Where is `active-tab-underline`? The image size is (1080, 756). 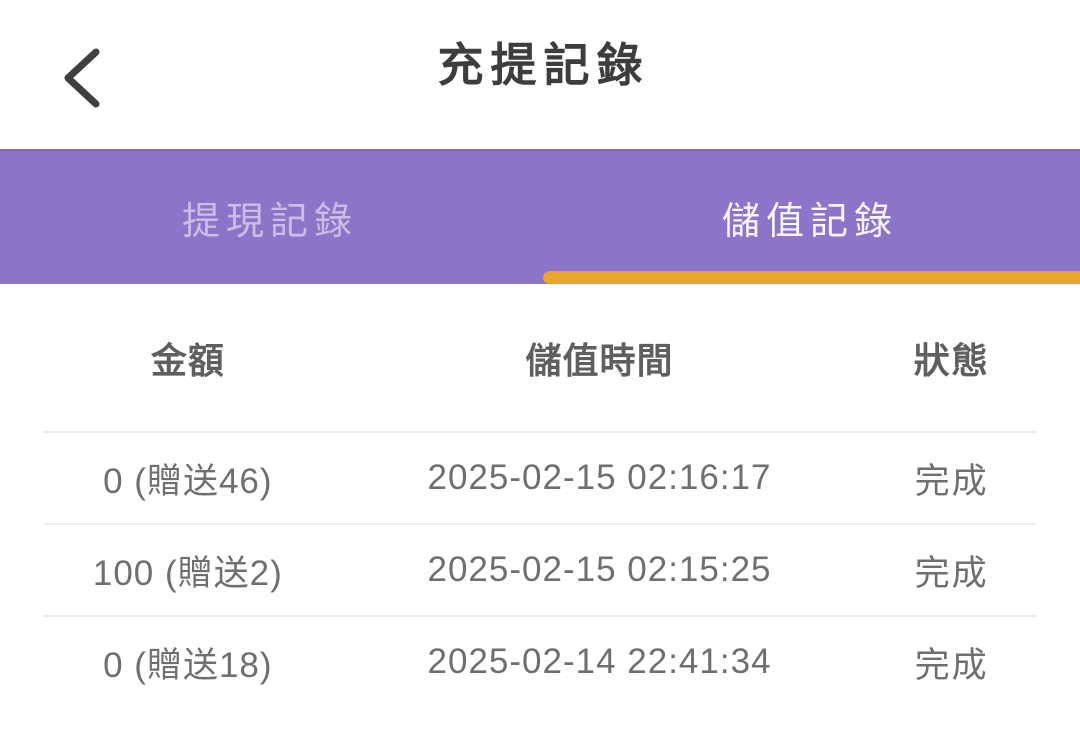
active-tab-underline is located at coordinates (811, 277).